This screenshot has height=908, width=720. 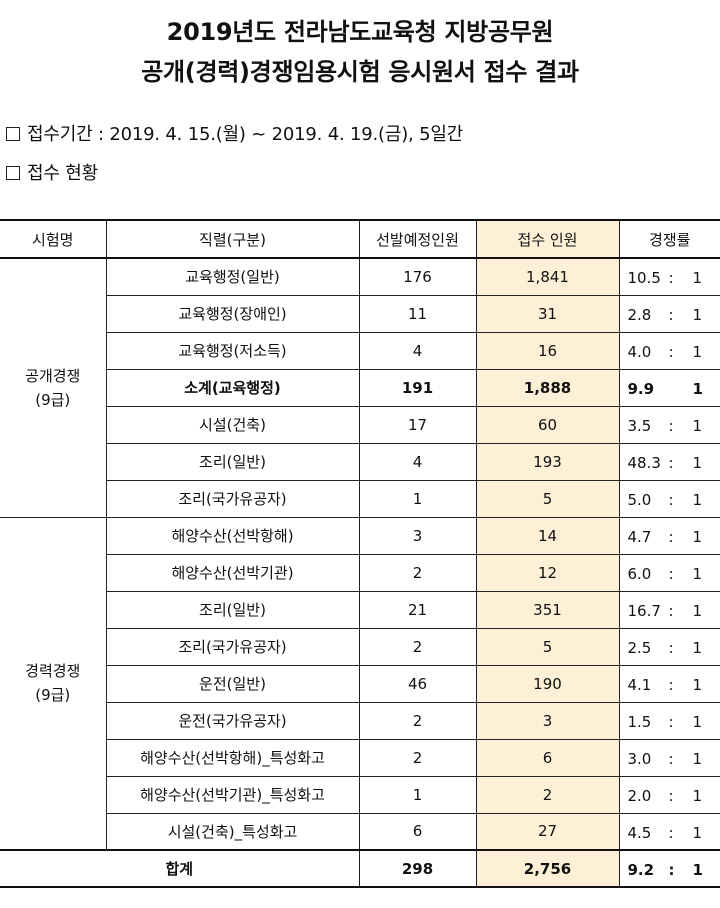 I want to click on ratio-cell: 48.3:1, so click(x=669, y=461).